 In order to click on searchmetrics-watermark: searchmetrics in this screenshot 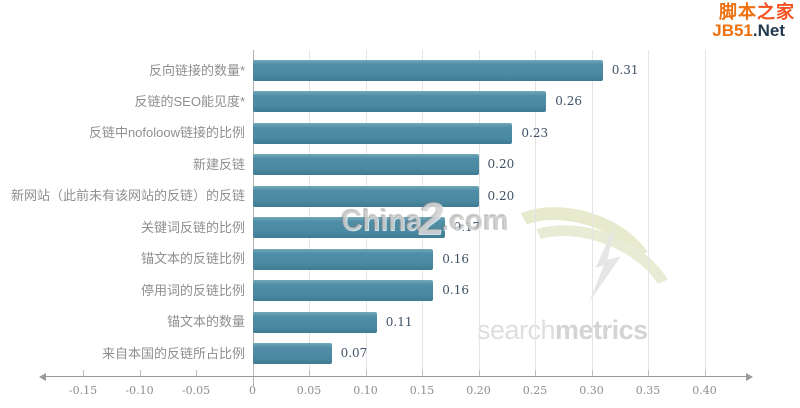, I will do `click(562, 330)`.